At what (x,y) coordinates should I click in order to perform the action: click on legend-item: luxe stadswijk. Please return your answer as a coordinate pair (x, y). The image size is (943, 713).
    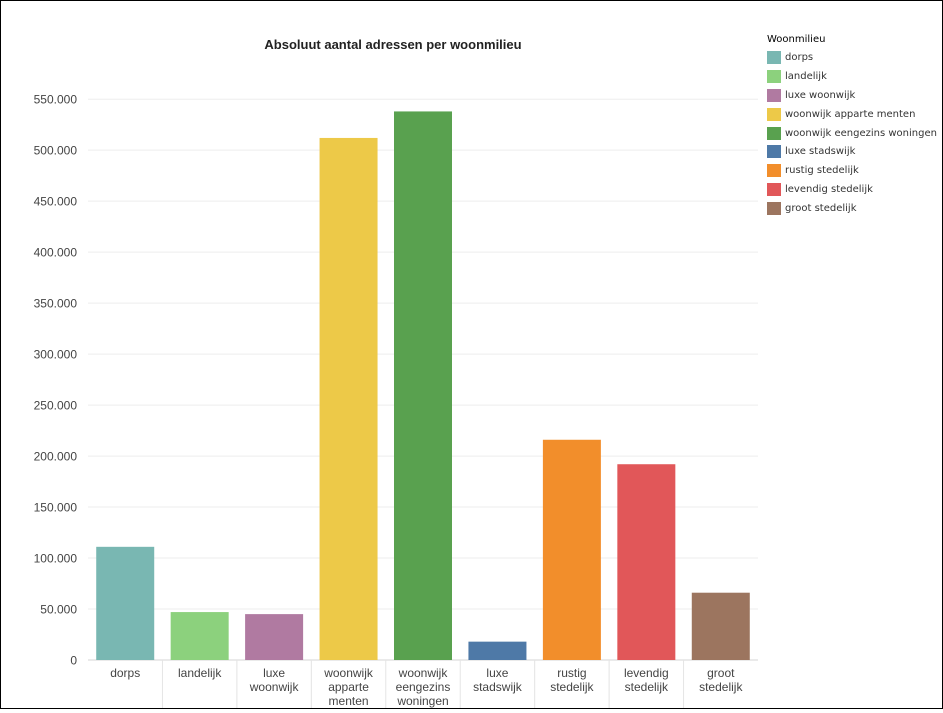
    Looking at the image, I should click on (855, 151).